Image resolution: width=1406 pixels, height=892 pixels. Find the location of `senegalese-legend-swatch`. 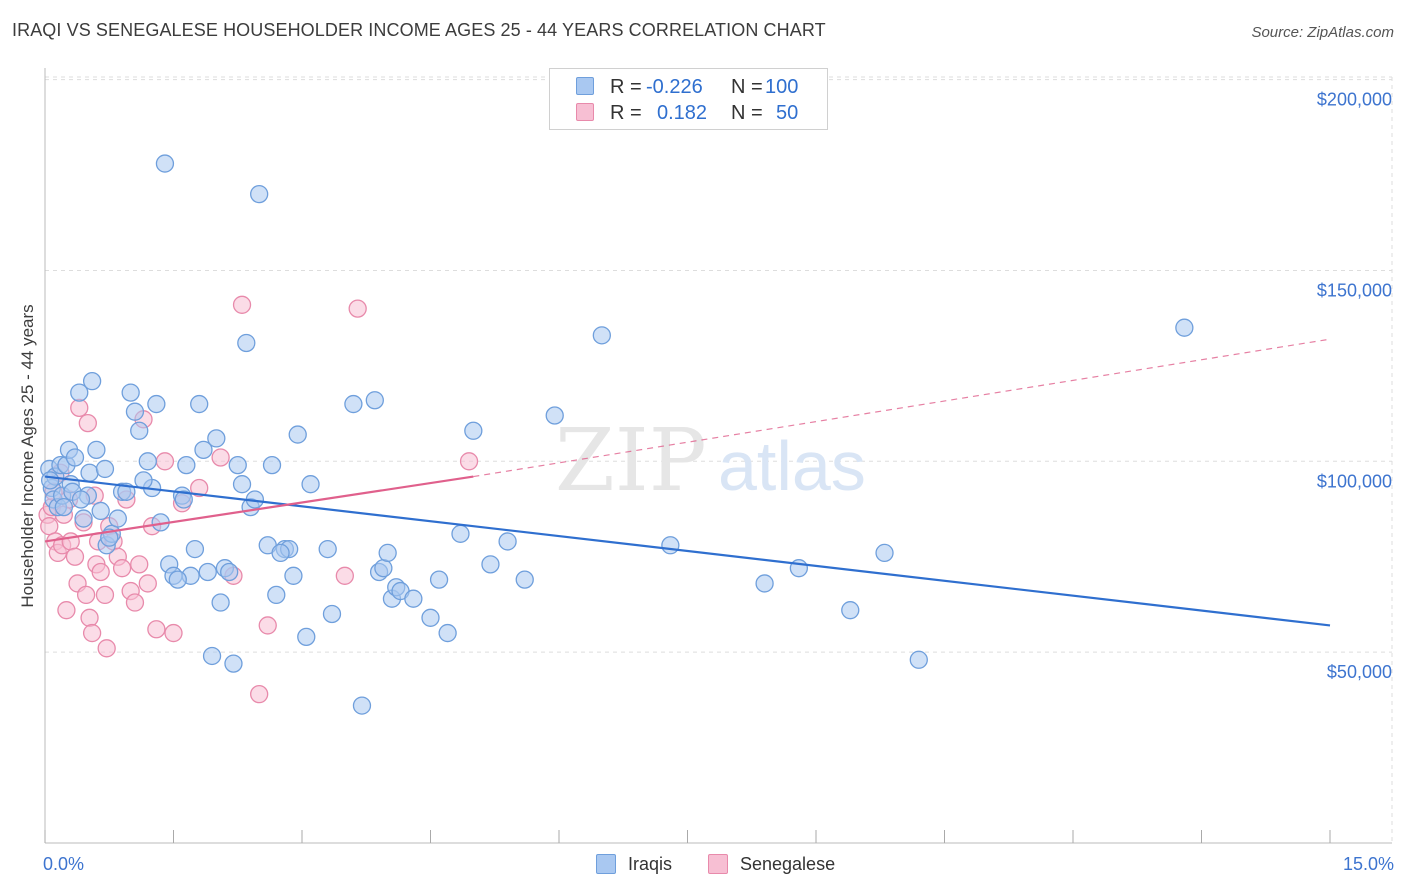

senegalese-legend-swatch is located at coordinates (718, 864).